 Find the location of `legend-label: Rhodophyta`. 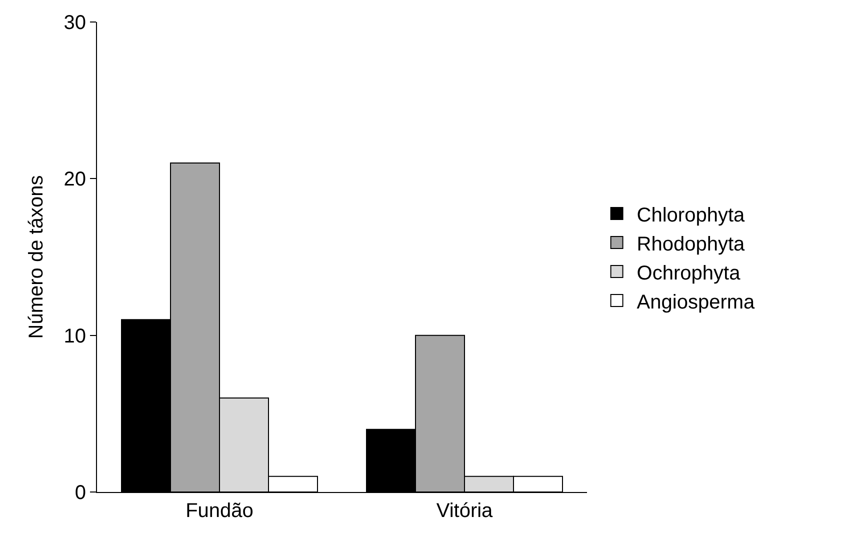

legend-label: Rhodophyta is located at coordinates (691, 244).